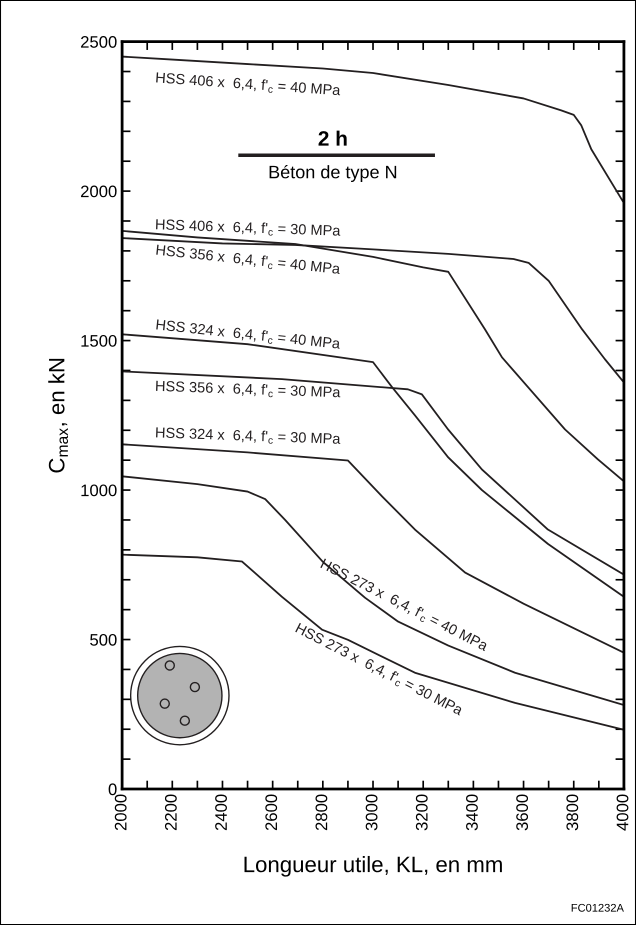 The image size is (636, 925). I want to click on y-tick-label: 500, so click(103, 640).